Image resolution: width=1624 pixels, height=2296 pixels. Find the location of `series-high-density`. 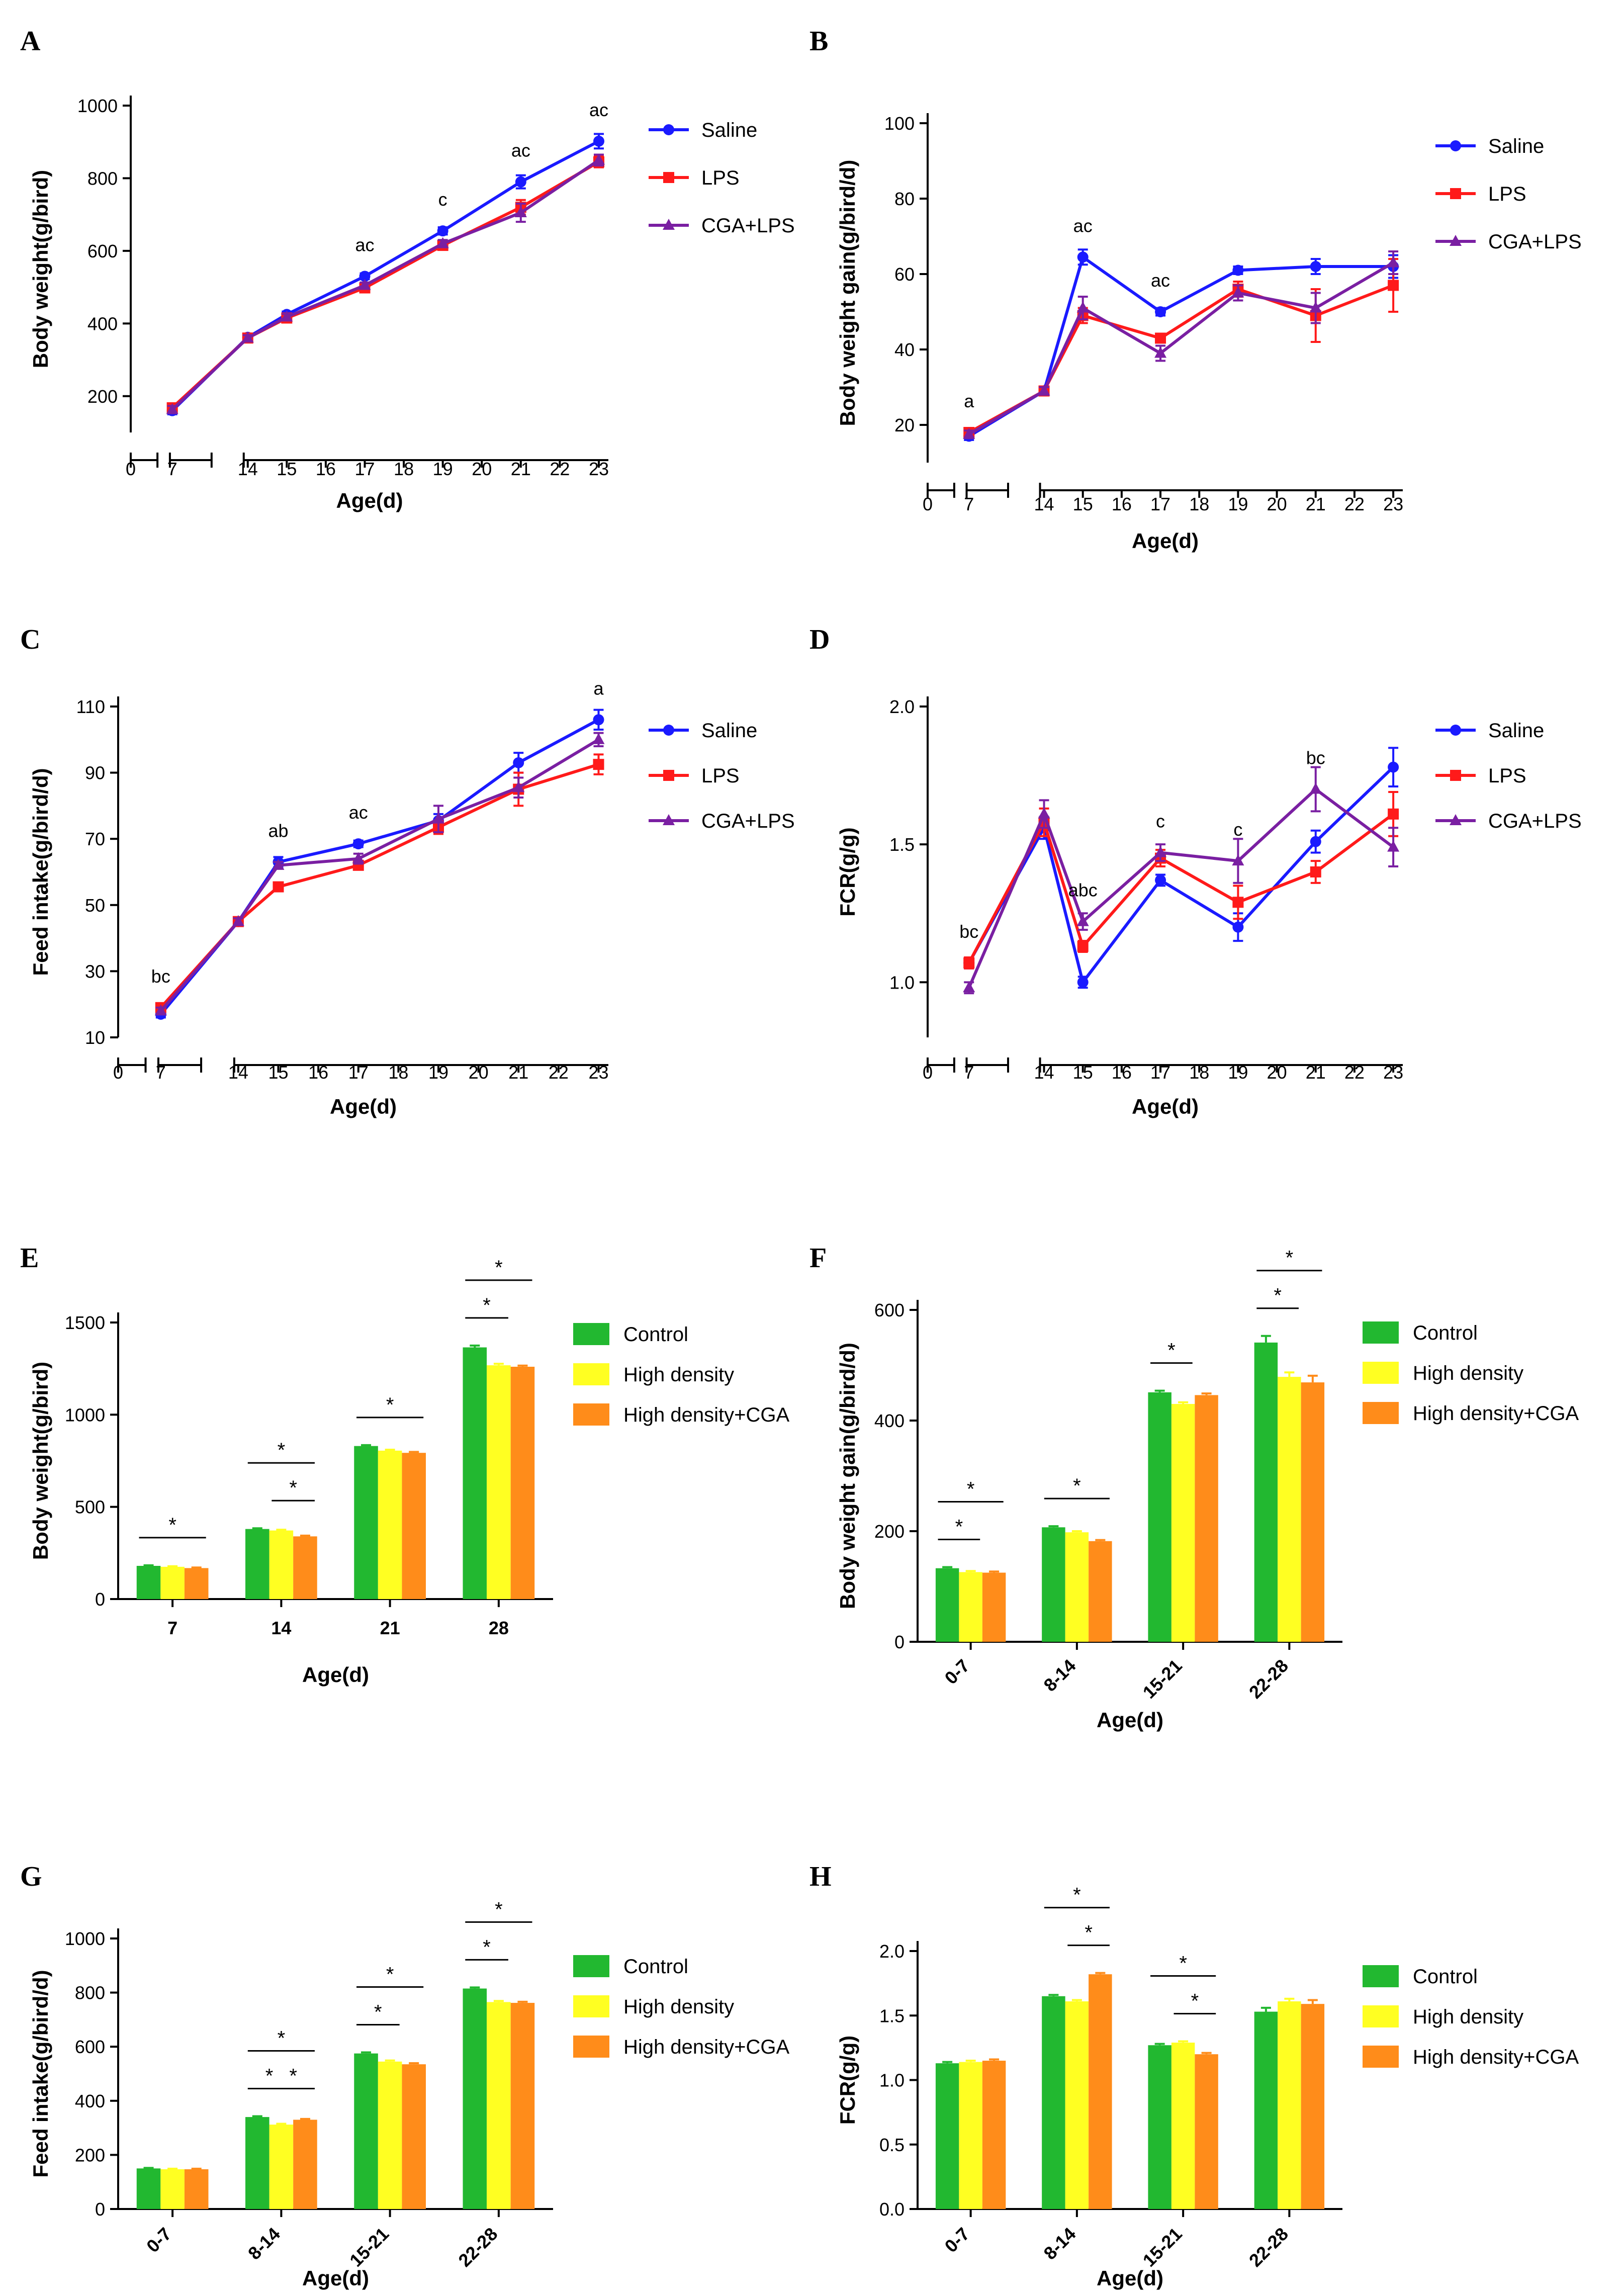

series-high-density is located at coordinates (335, 1481).